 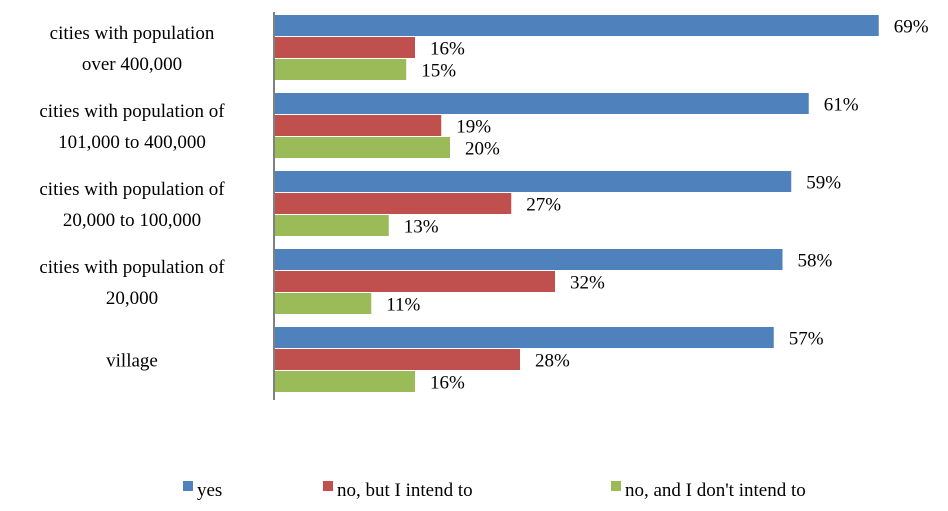 I want to click on legend-label: no, but I intend to, so click(x=405, y=490).